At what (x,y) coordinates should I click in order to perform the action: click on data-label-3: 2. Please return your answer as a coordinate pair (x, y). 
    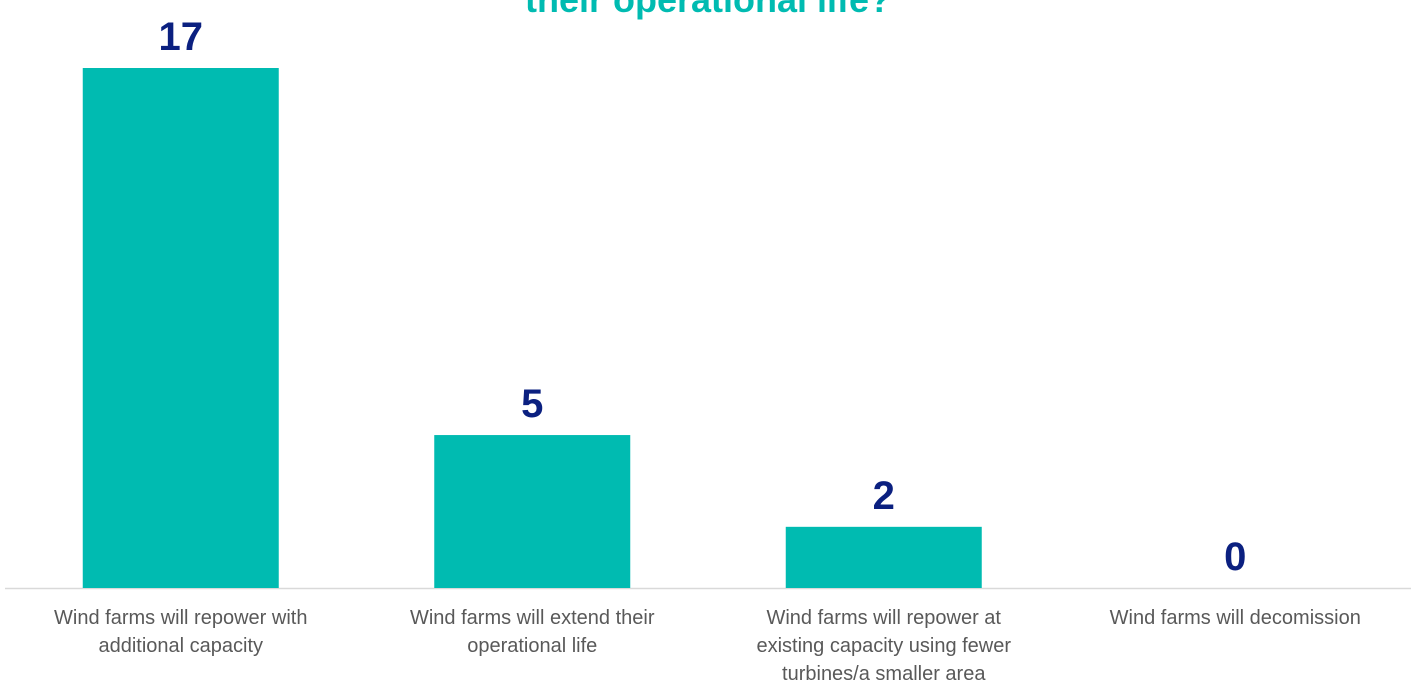
    Looking at the image, I should click on (884, 496).